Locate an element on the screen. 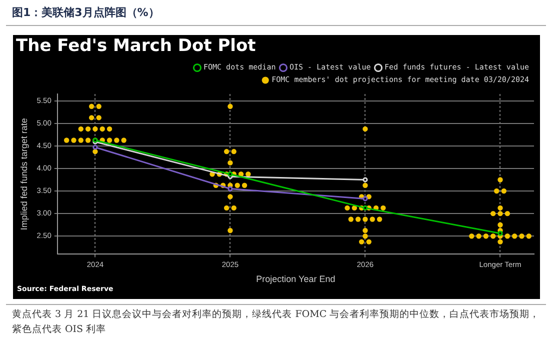 The width and height of the screenshot is (550, 342). x-axis-title: Projection Year End is located at coordinates (296, 279).